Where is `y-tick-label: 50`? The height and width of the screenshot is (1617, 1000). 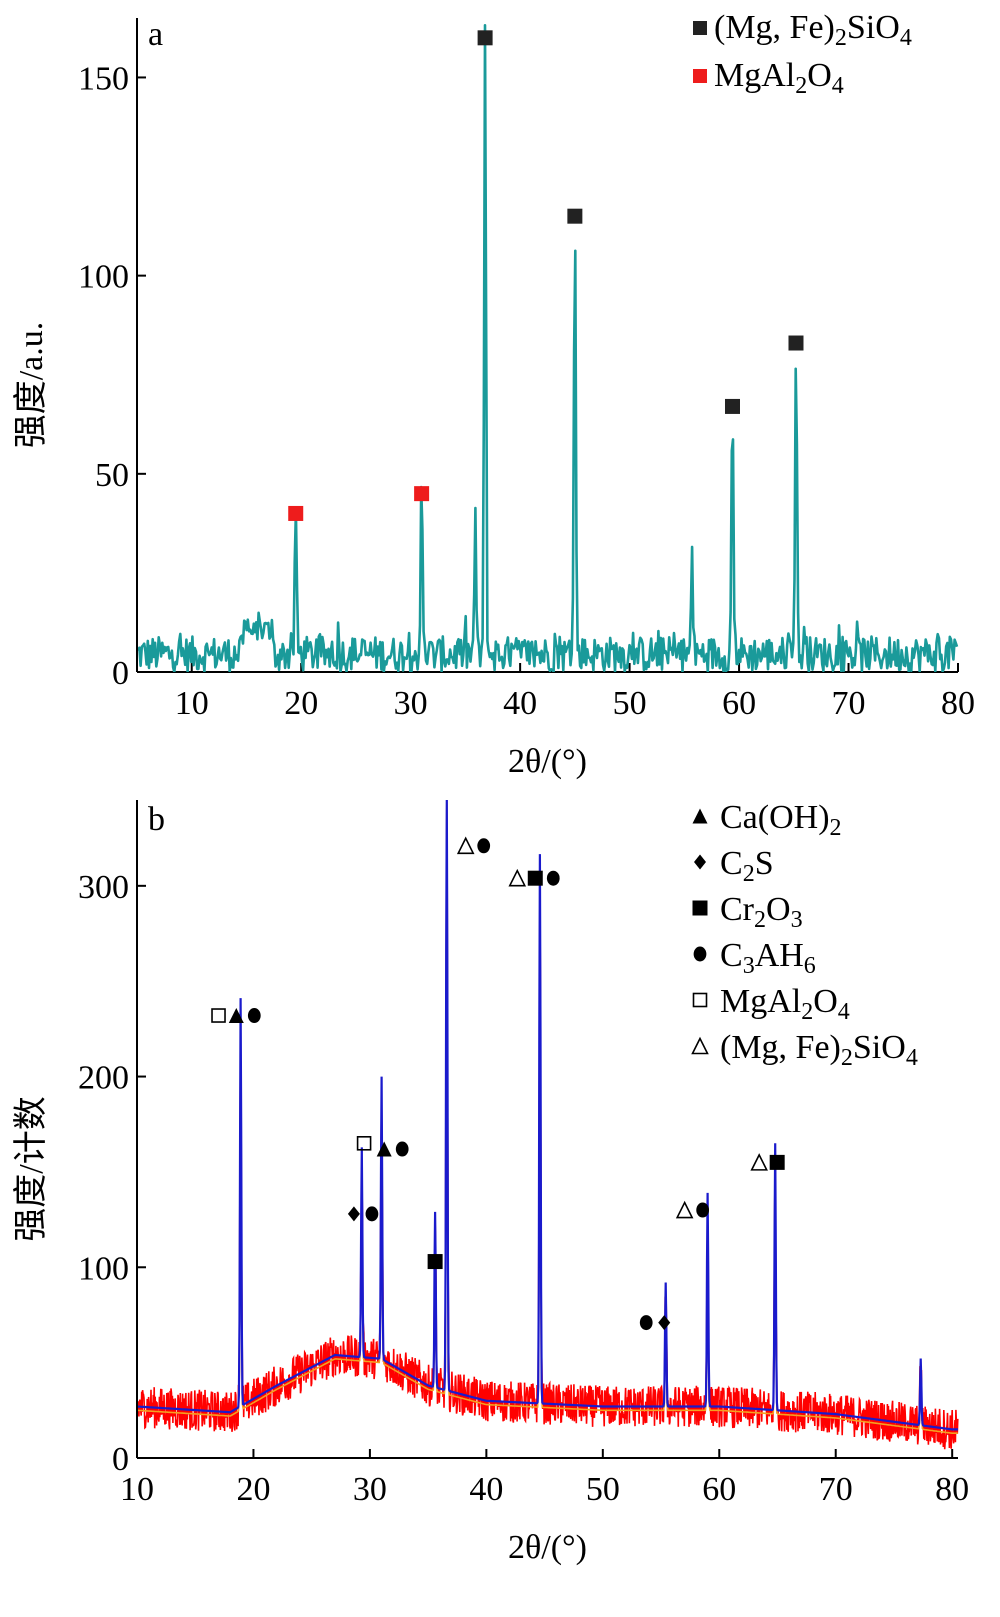 y-tick-label: 50 is located at coordinates (112, 475).